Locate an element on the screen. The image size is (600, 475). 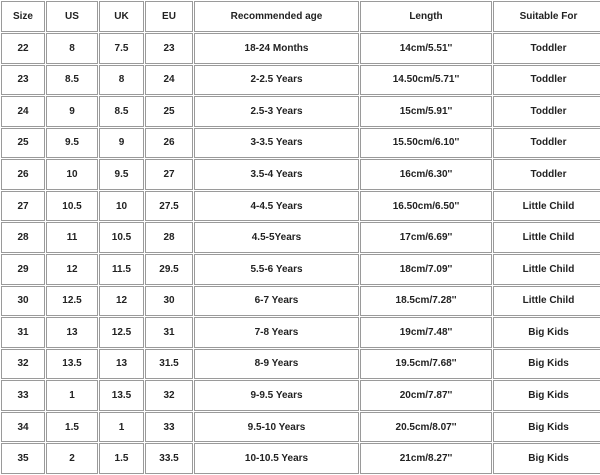
table-cell: 7.5 is located at coordinates (121, 48).